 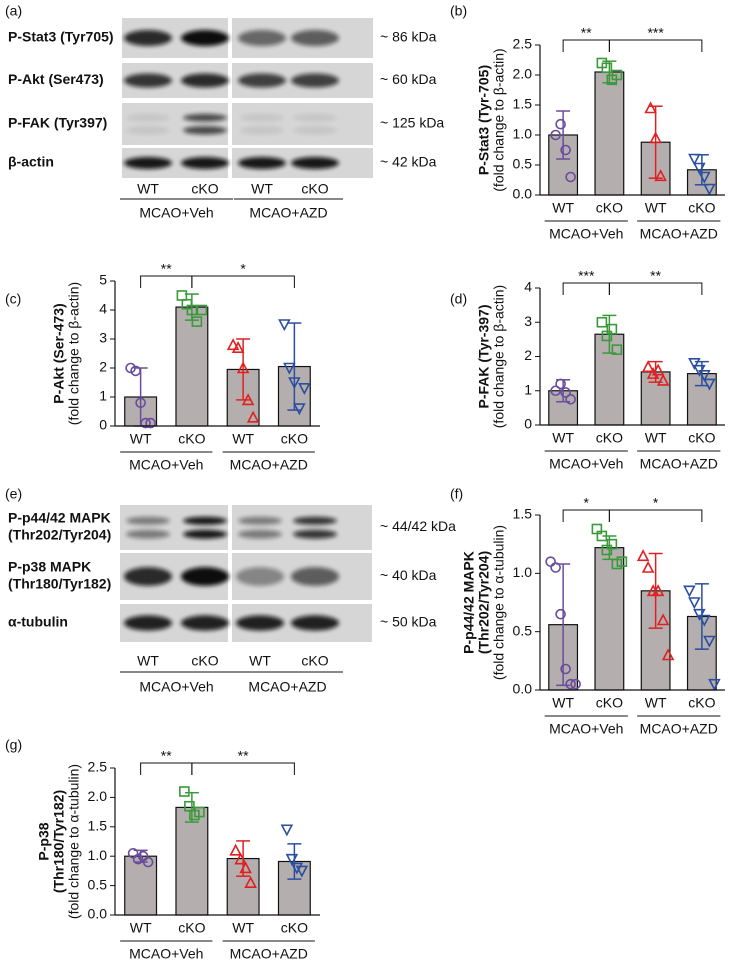 What do you see at coordinates (528, 321) in the screenshot?
I see `y-tick-label: 3` at bounding box center [528, 321].